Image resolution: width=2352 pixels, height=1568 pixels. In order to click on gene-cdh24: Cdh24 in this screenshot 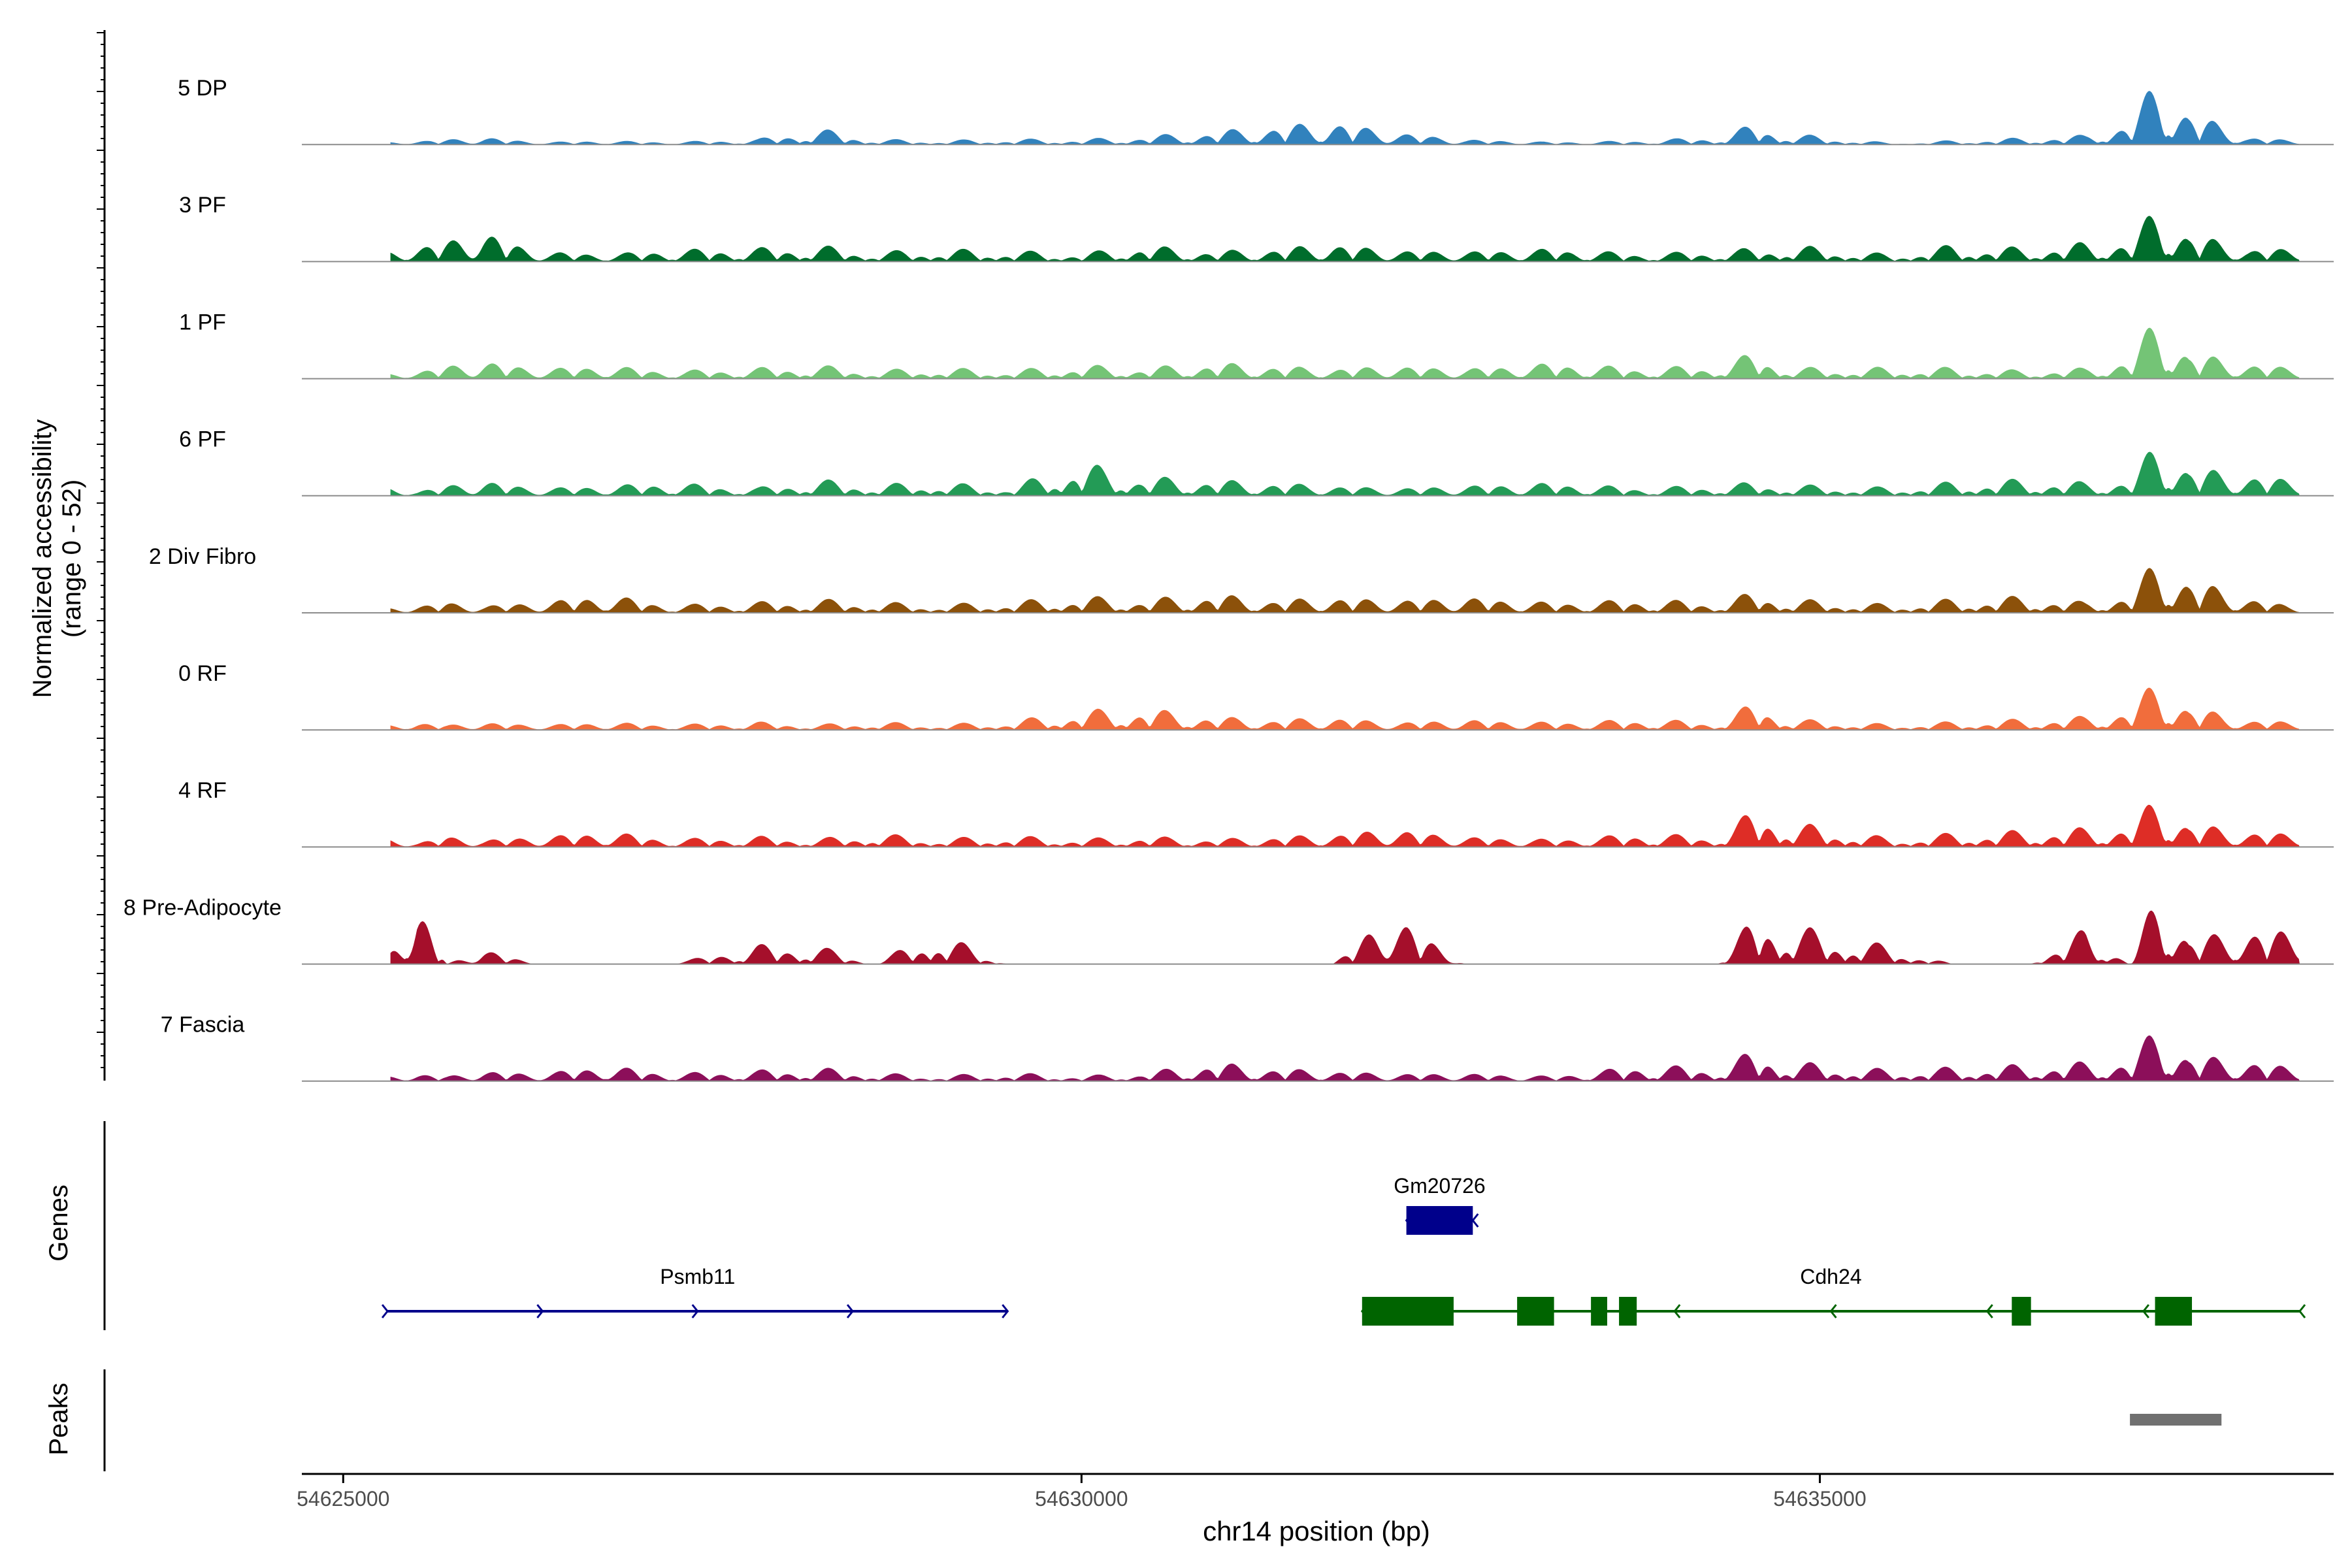, I will do `click(1833, 1295)`.